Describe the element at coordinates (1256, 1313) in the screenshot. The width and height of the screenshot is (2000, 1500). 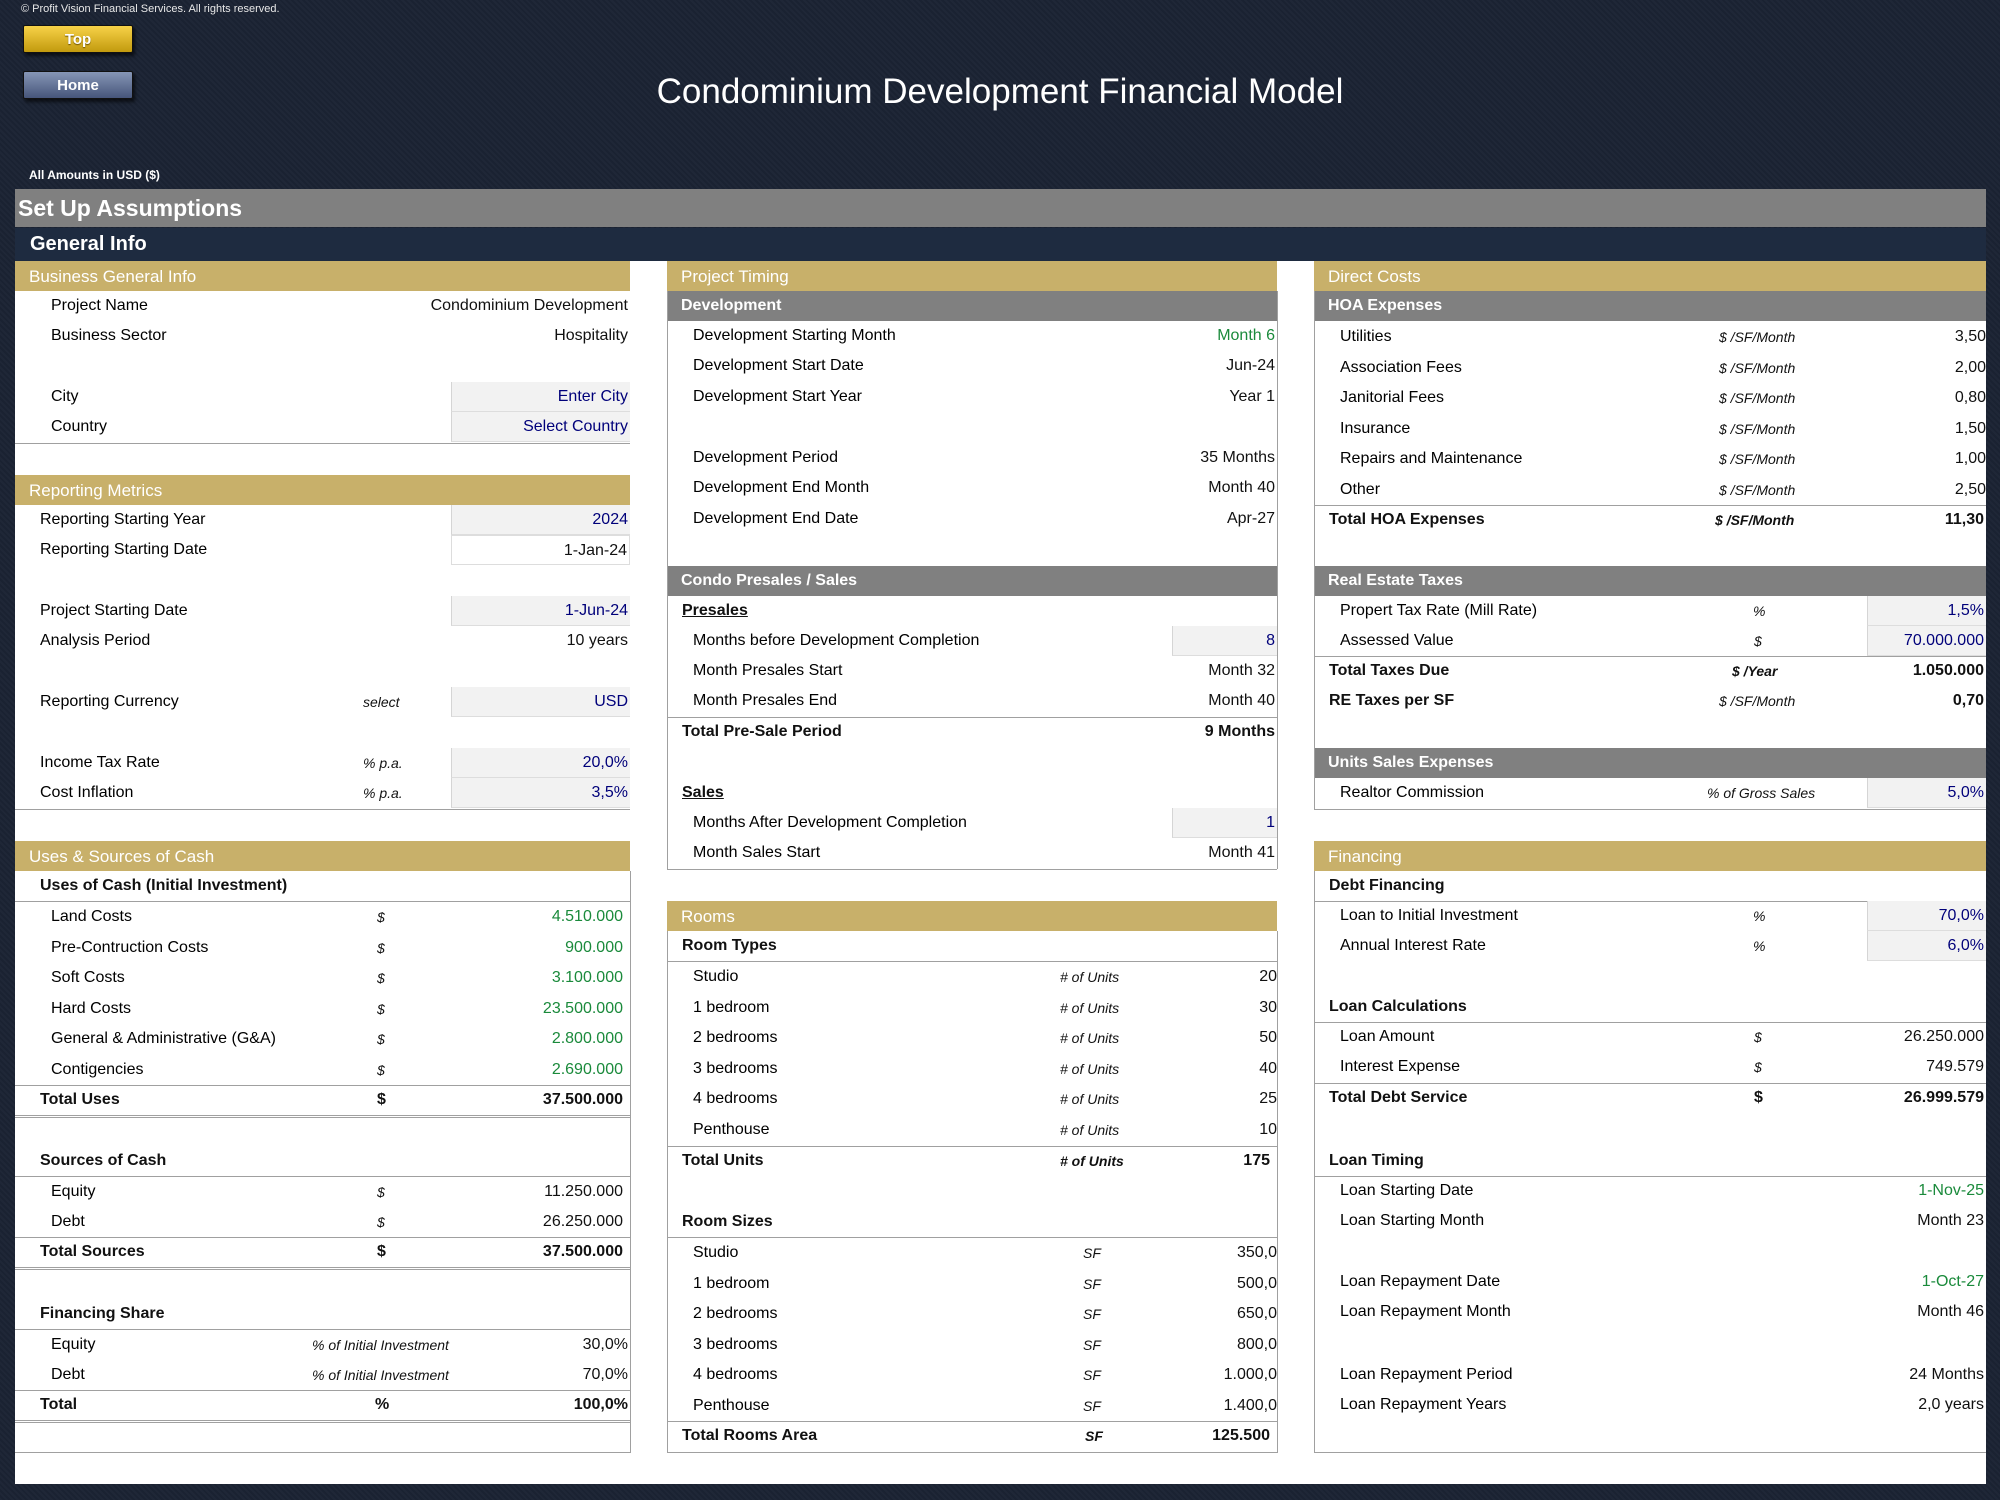
I see `room-size-value: 650,0` at that location.